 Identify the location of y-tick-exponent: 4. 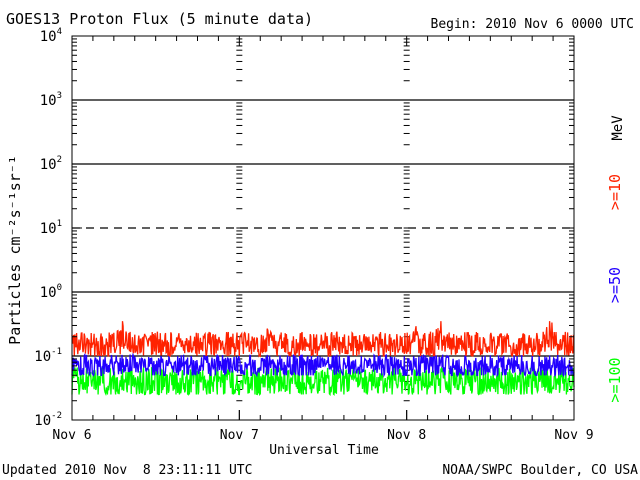
(59, 32).